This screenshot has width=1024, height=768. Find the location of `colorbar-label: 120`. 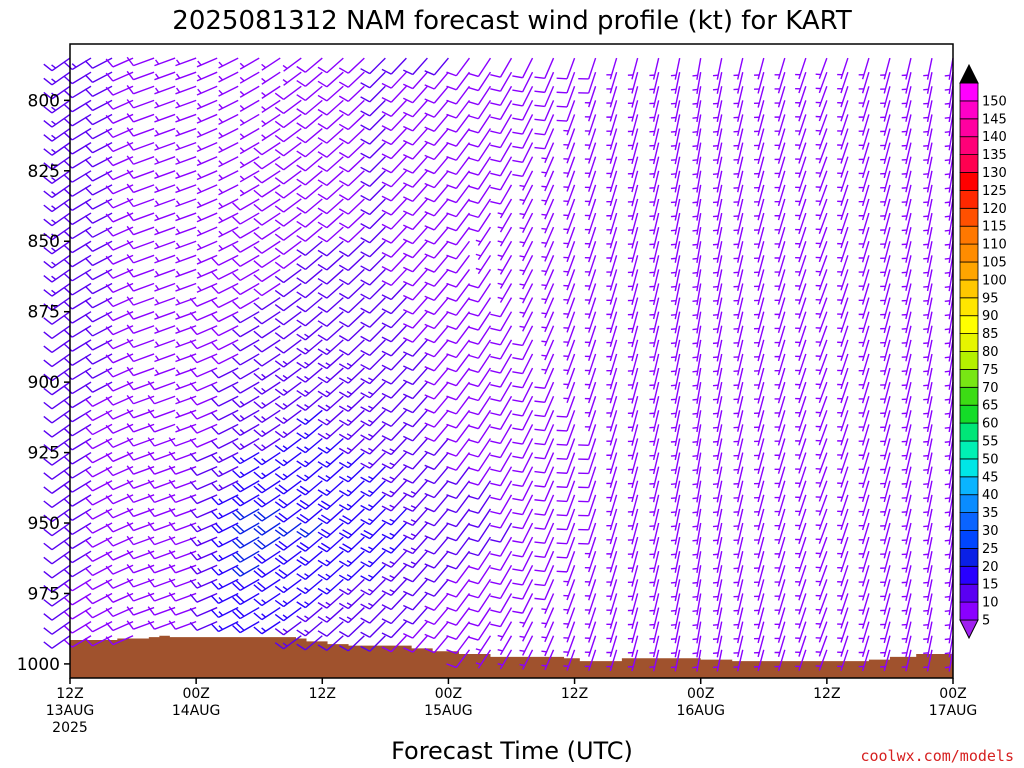

colorbar-label: 120 is located at coordinates (994, 209).